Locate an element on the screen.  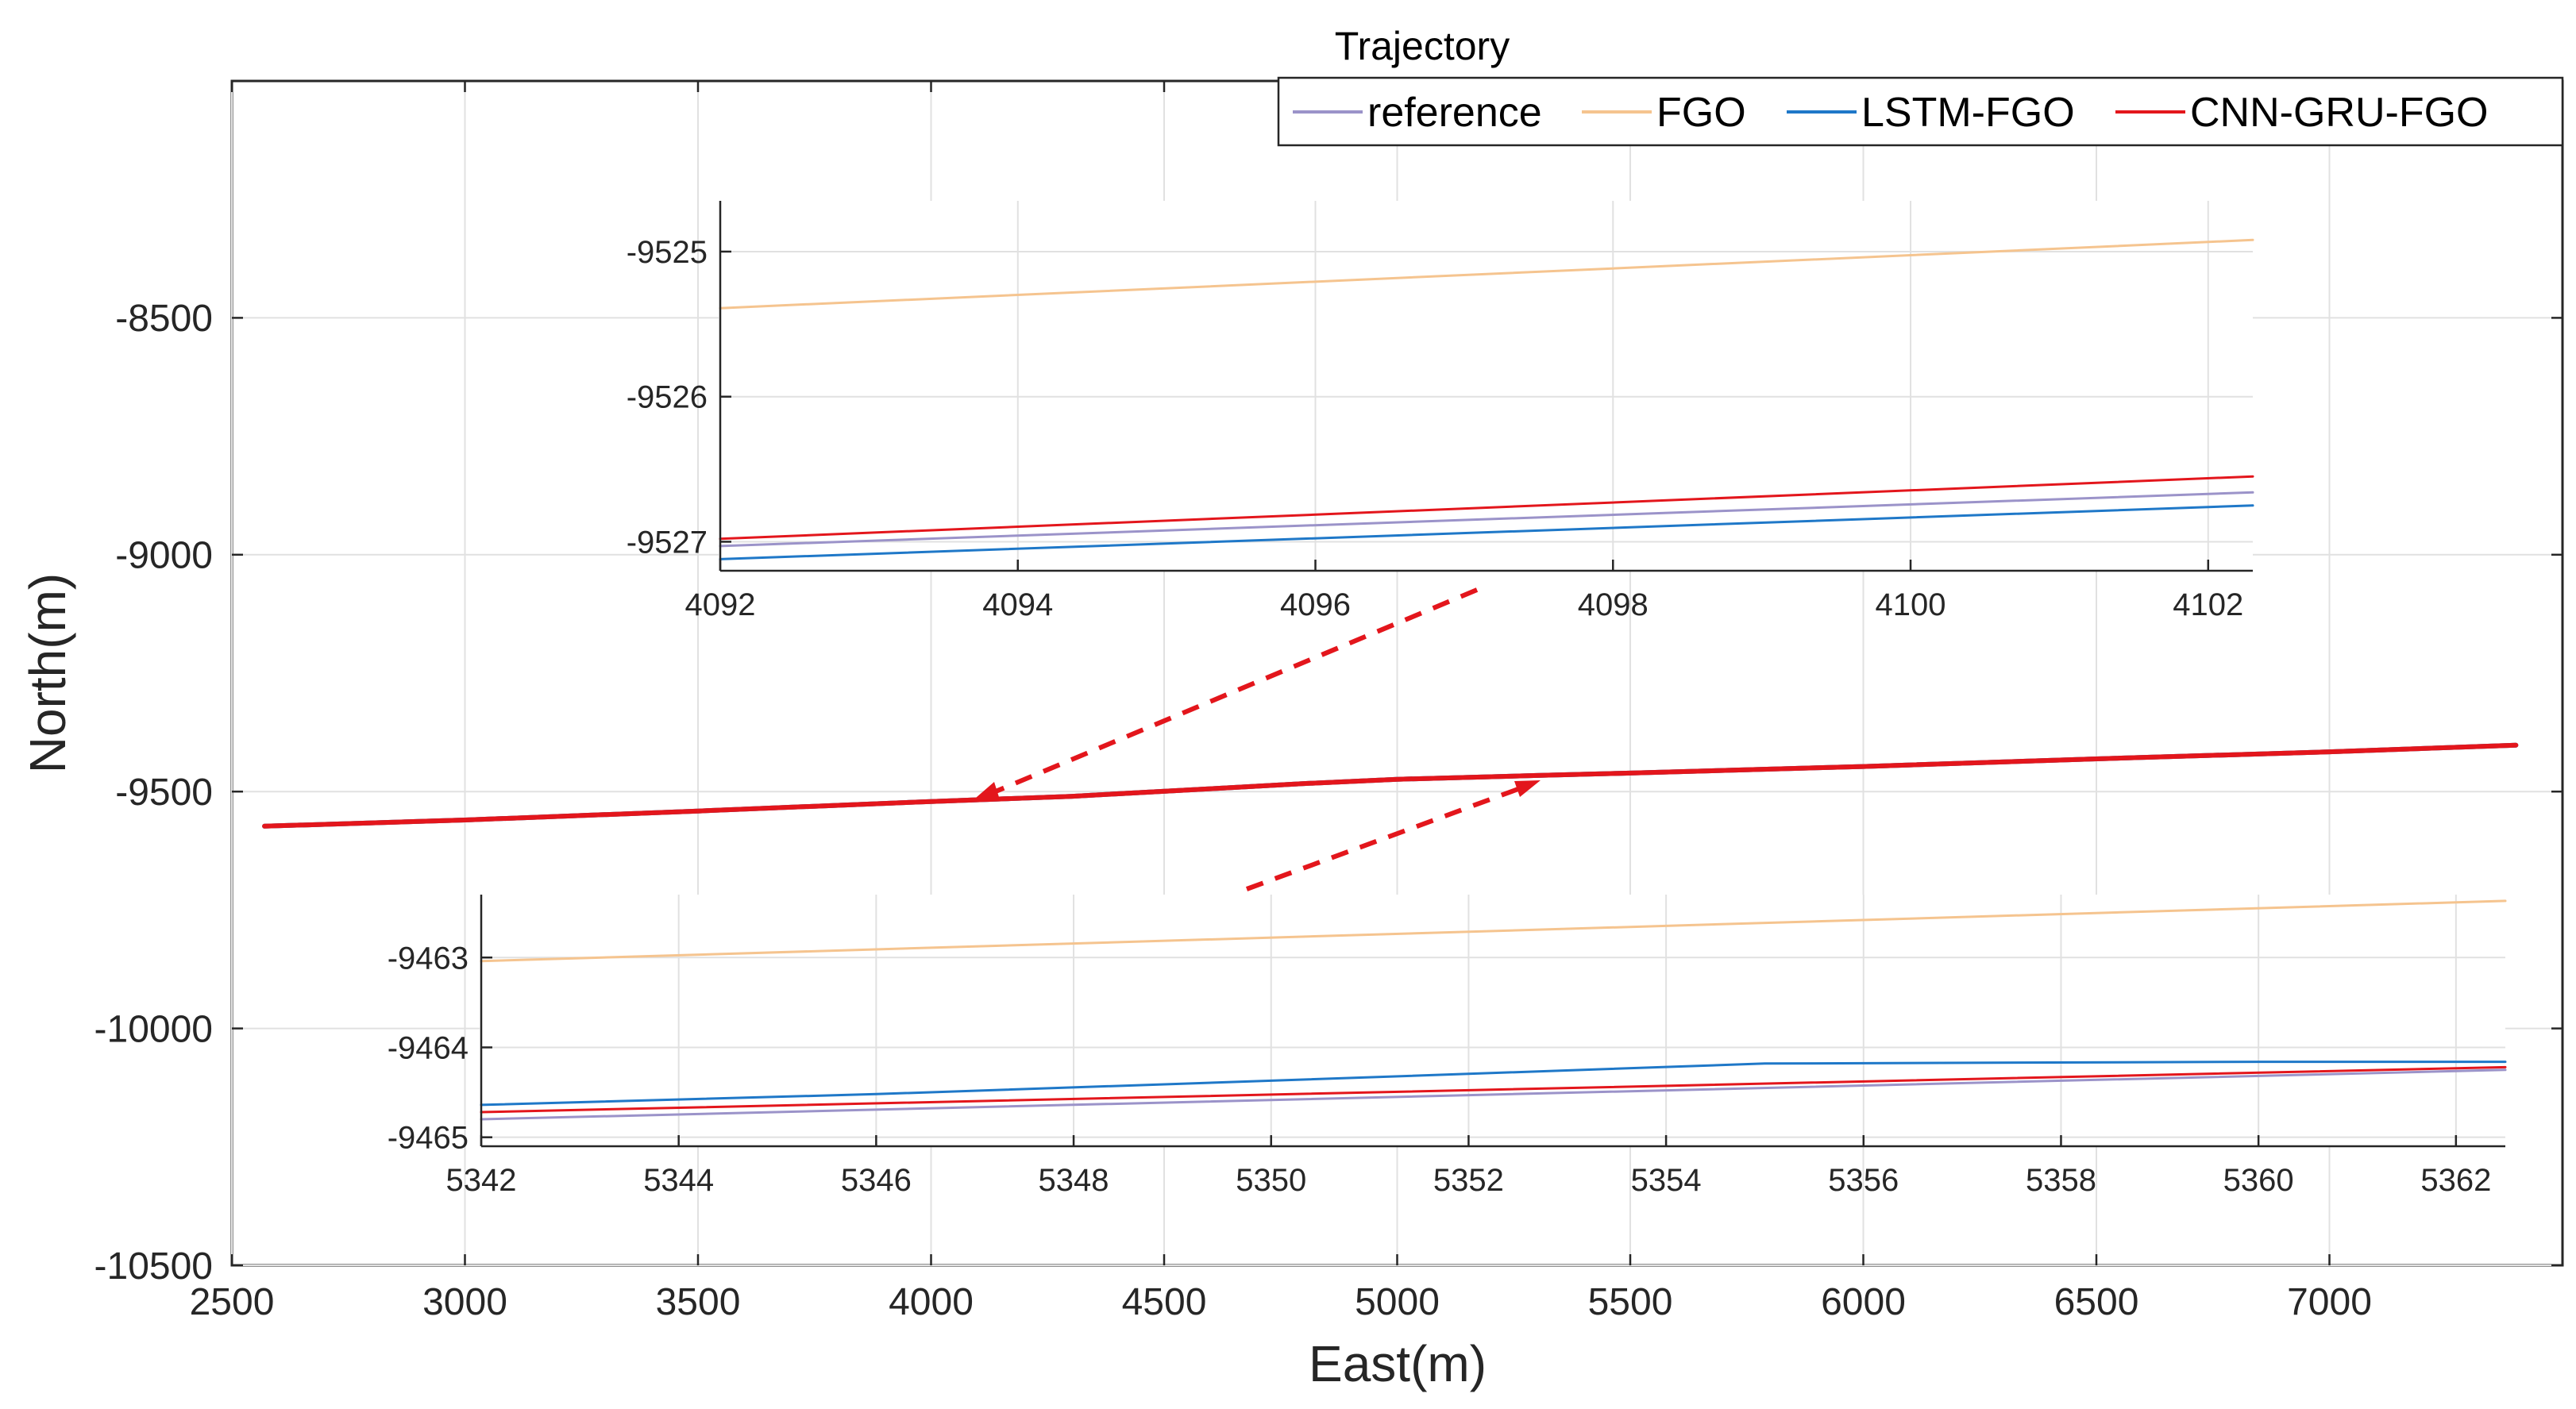
inset_bottom-series-reference is located at coordinates (1493, 1094).